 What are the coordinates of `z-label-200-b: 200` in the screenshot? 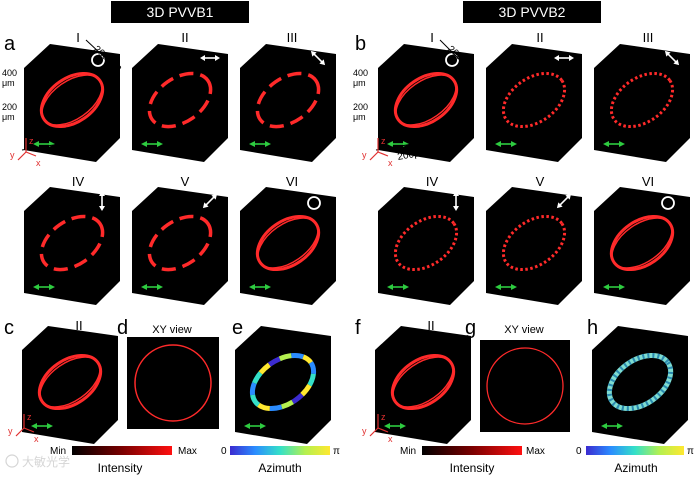 It's located at (360, 107).